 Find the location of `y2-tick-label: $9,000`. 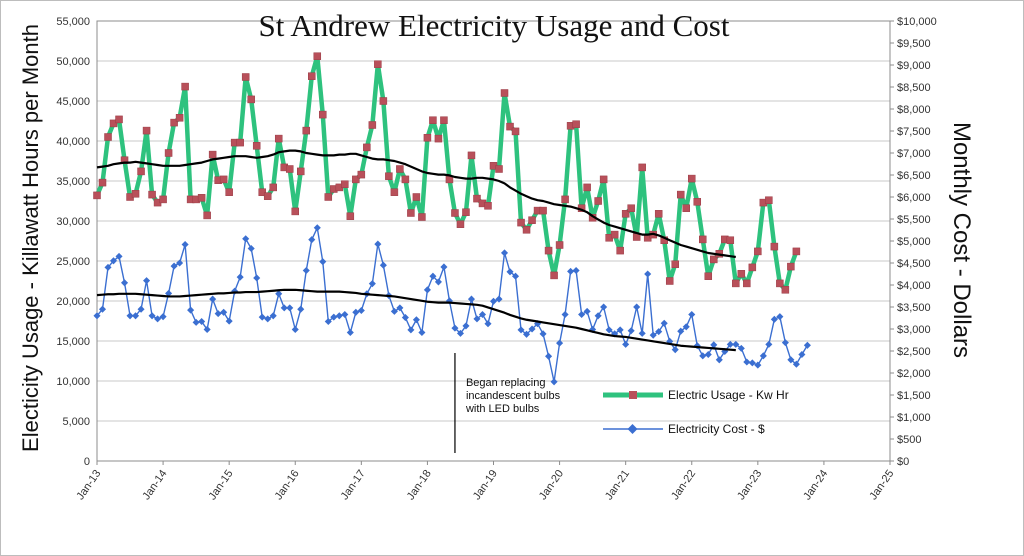

y2-tick-label: $9,000 is located at coordinates (914, 66).